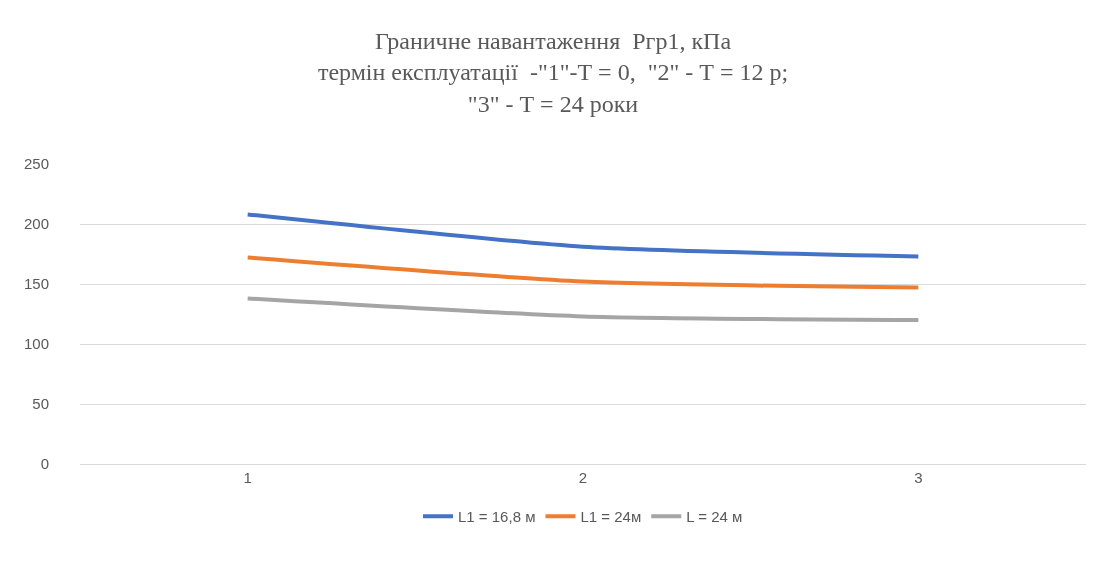 The width and height of the screenshot is (1106, 578). Describe the element at coordinates (583, 477) in the screenshot. I see `x-tick-label: 2` at that location.